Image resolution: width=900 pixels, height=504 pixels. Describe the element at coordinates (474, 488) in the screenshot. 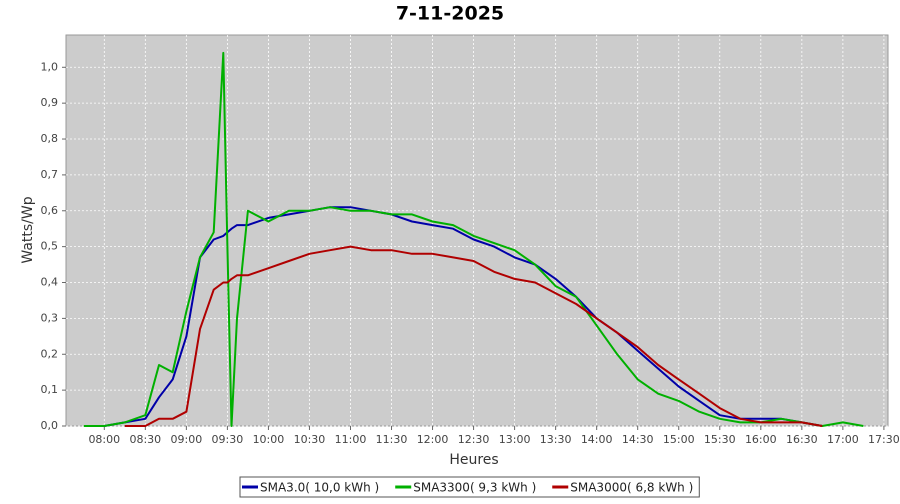

I see `legend-label: SMA3300( 9,3 kWh )` at that location.